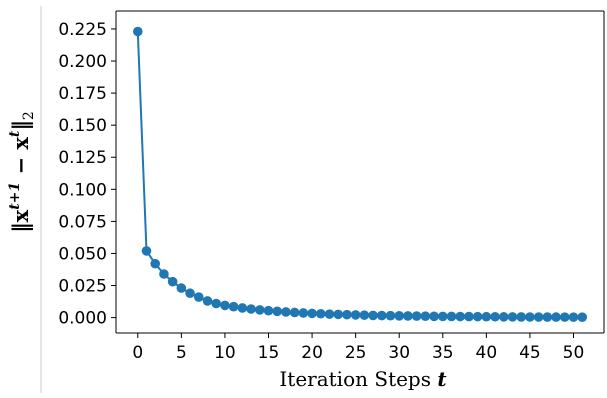 This screenshot has height=398, width=607. I want to click on y-axis-label-part-2: − x, so click(20, 159).